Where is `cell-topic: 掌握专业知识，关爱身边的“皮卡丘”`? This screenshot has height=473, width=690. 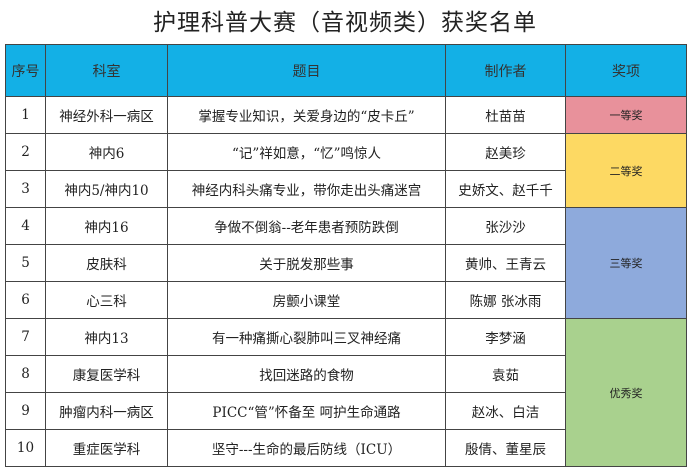 cell-topic: 掌握专业知识，关爱身边的“皮卡丘” is located at coordinates (306, 115).